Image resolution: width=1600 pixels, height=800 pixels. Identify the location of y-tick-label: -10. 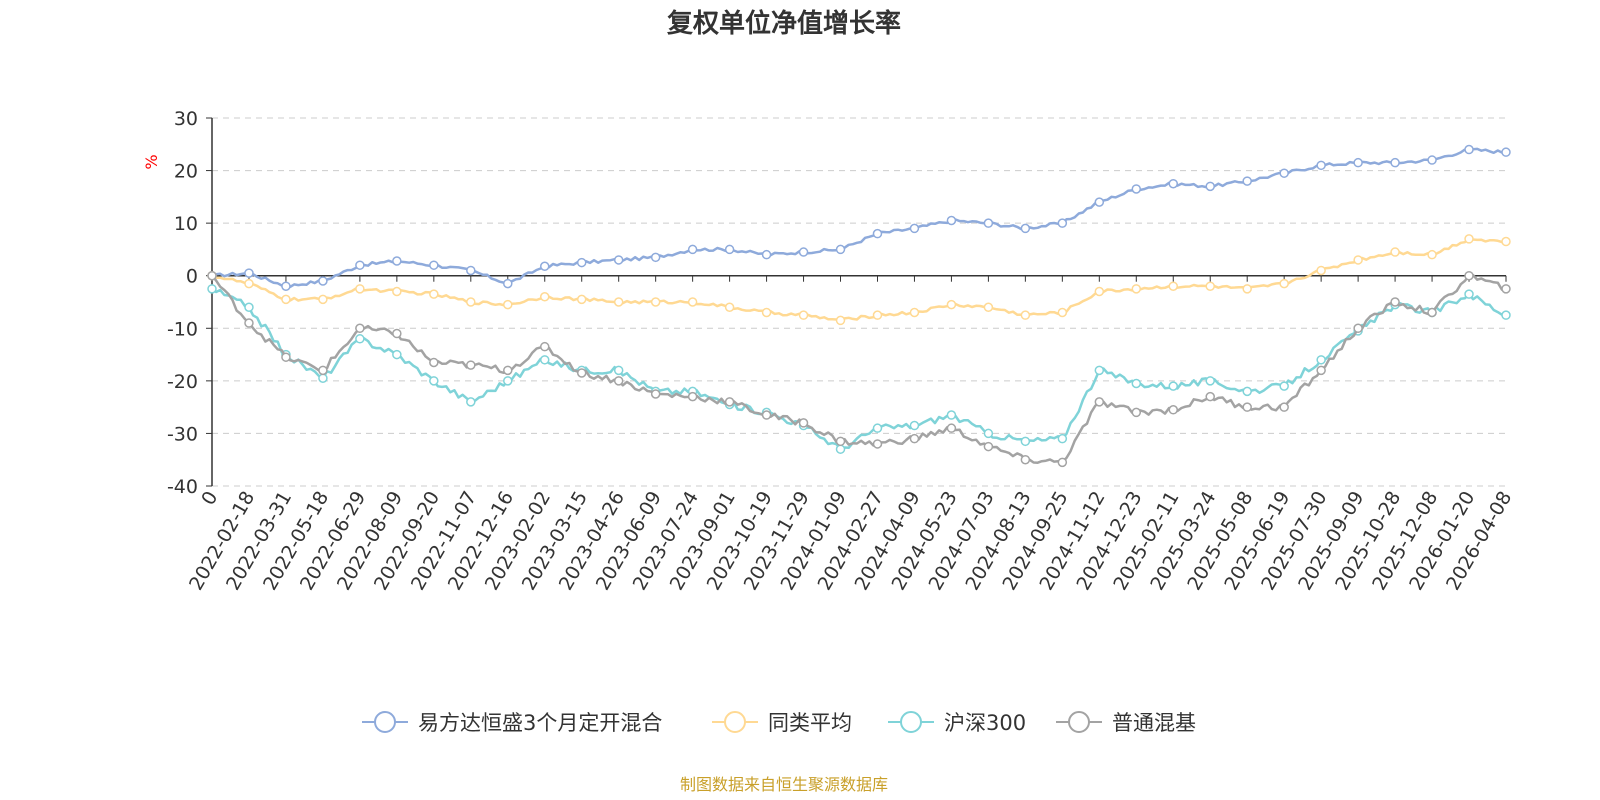
(182, 329).